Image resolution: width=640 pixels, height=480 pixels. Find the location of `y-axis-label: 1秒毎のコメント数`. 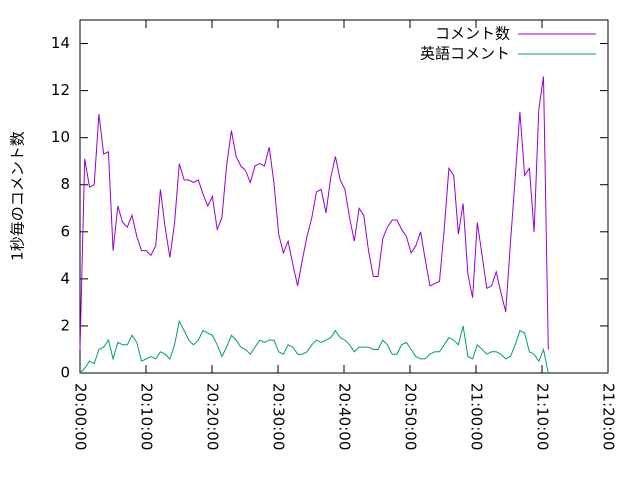

y-axis-label: 1秒毎のコメント数 is located at coordinates (18, 196).